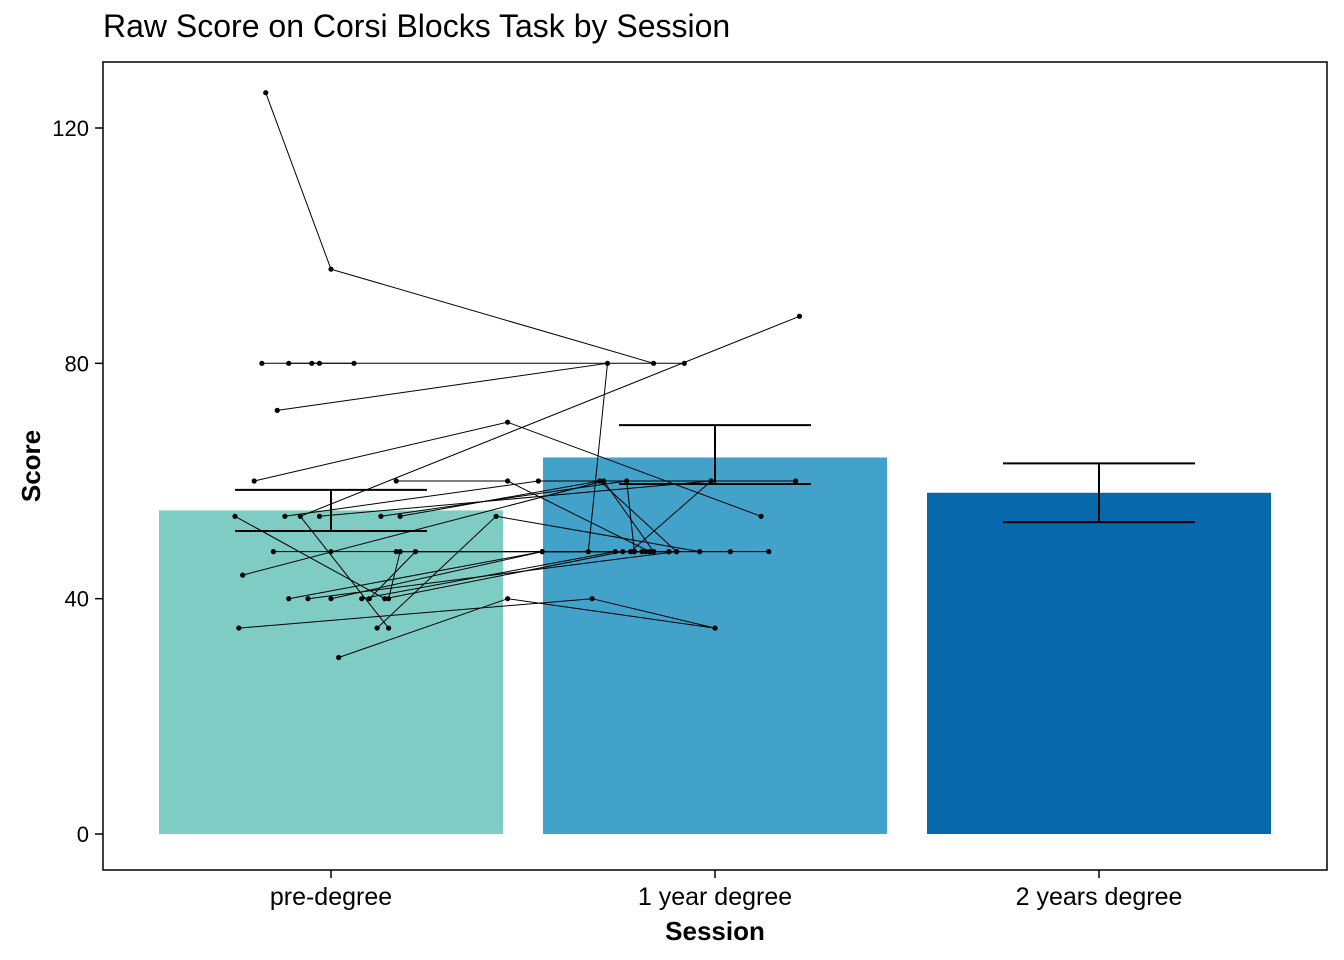  I want to click on x-axis-label: Session, so click(715, 931).